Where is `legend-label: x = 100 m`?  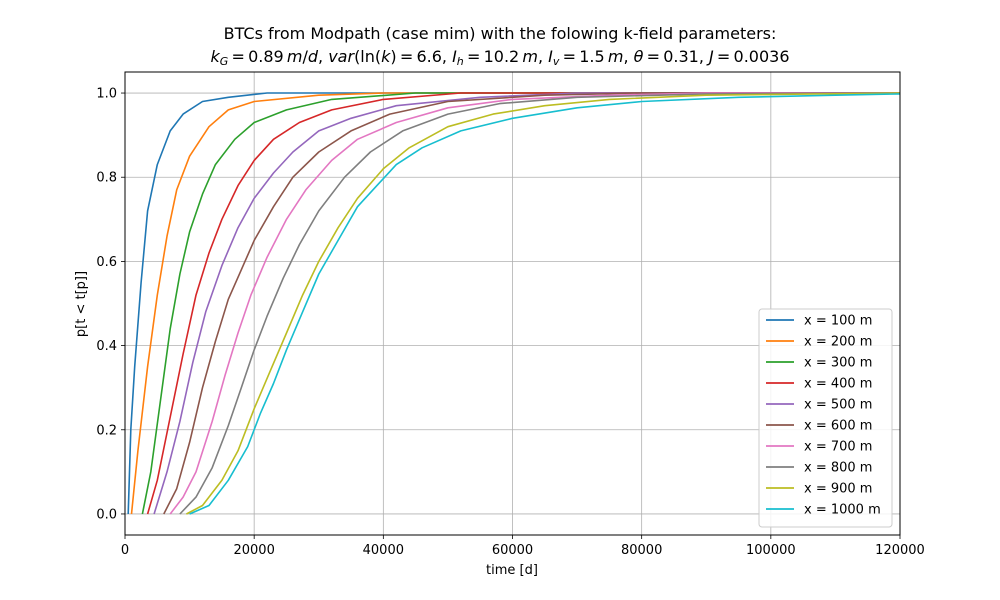 legend-label: x = 100 m is located at coordinates (838, 321).